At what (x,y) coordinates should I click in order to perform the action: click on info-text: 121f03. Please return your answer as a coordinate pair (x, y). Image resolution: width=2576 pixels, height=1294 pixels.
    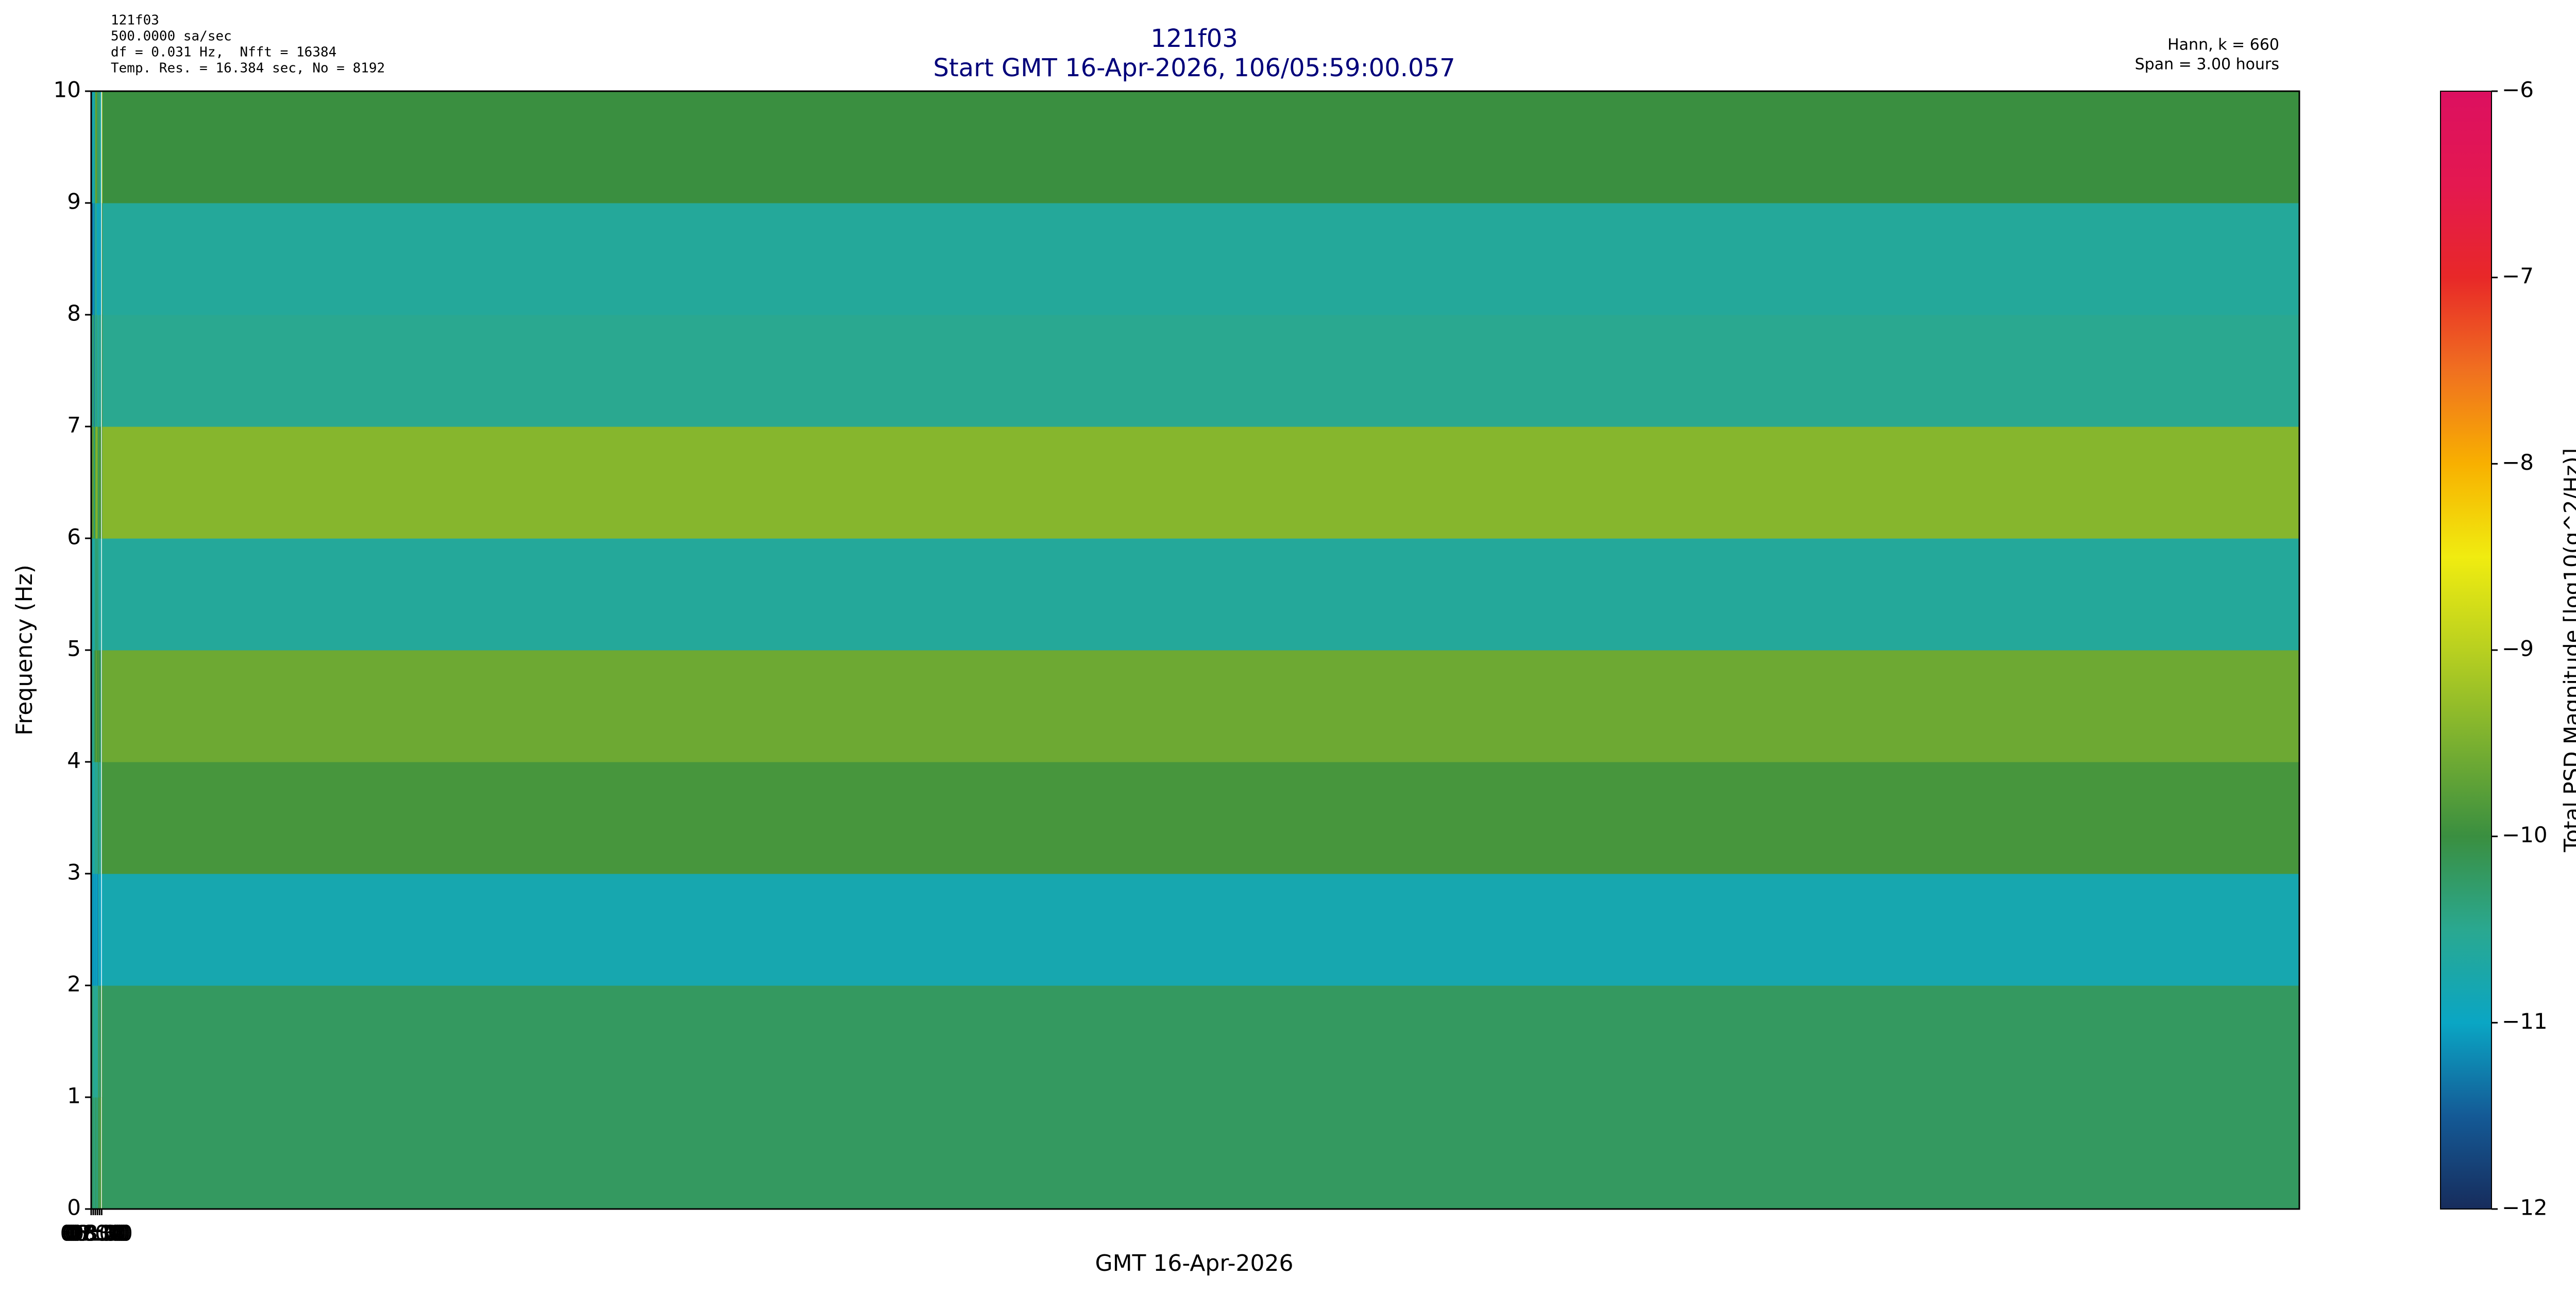
    Looking at the image, I should click on (135, 20).